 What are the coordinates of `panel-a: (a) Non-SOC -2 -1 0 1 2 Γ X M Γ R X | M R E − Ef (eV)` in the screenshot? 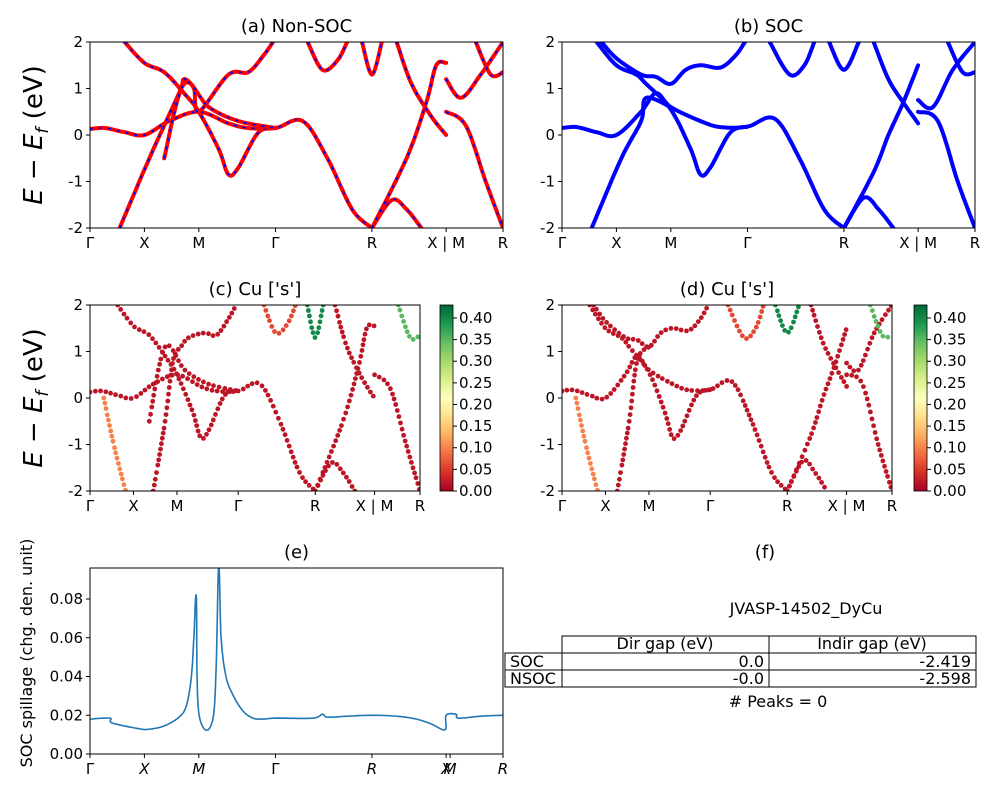 It's located at (263, 134).